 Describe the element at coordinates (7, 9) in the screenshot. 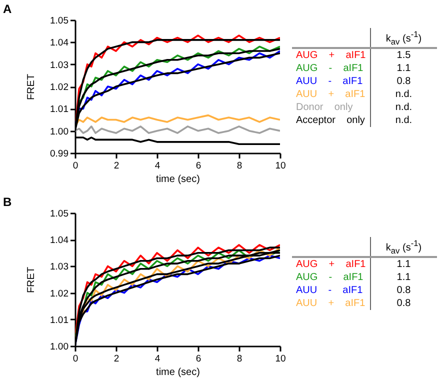

I see `chart-title: A` at that location.